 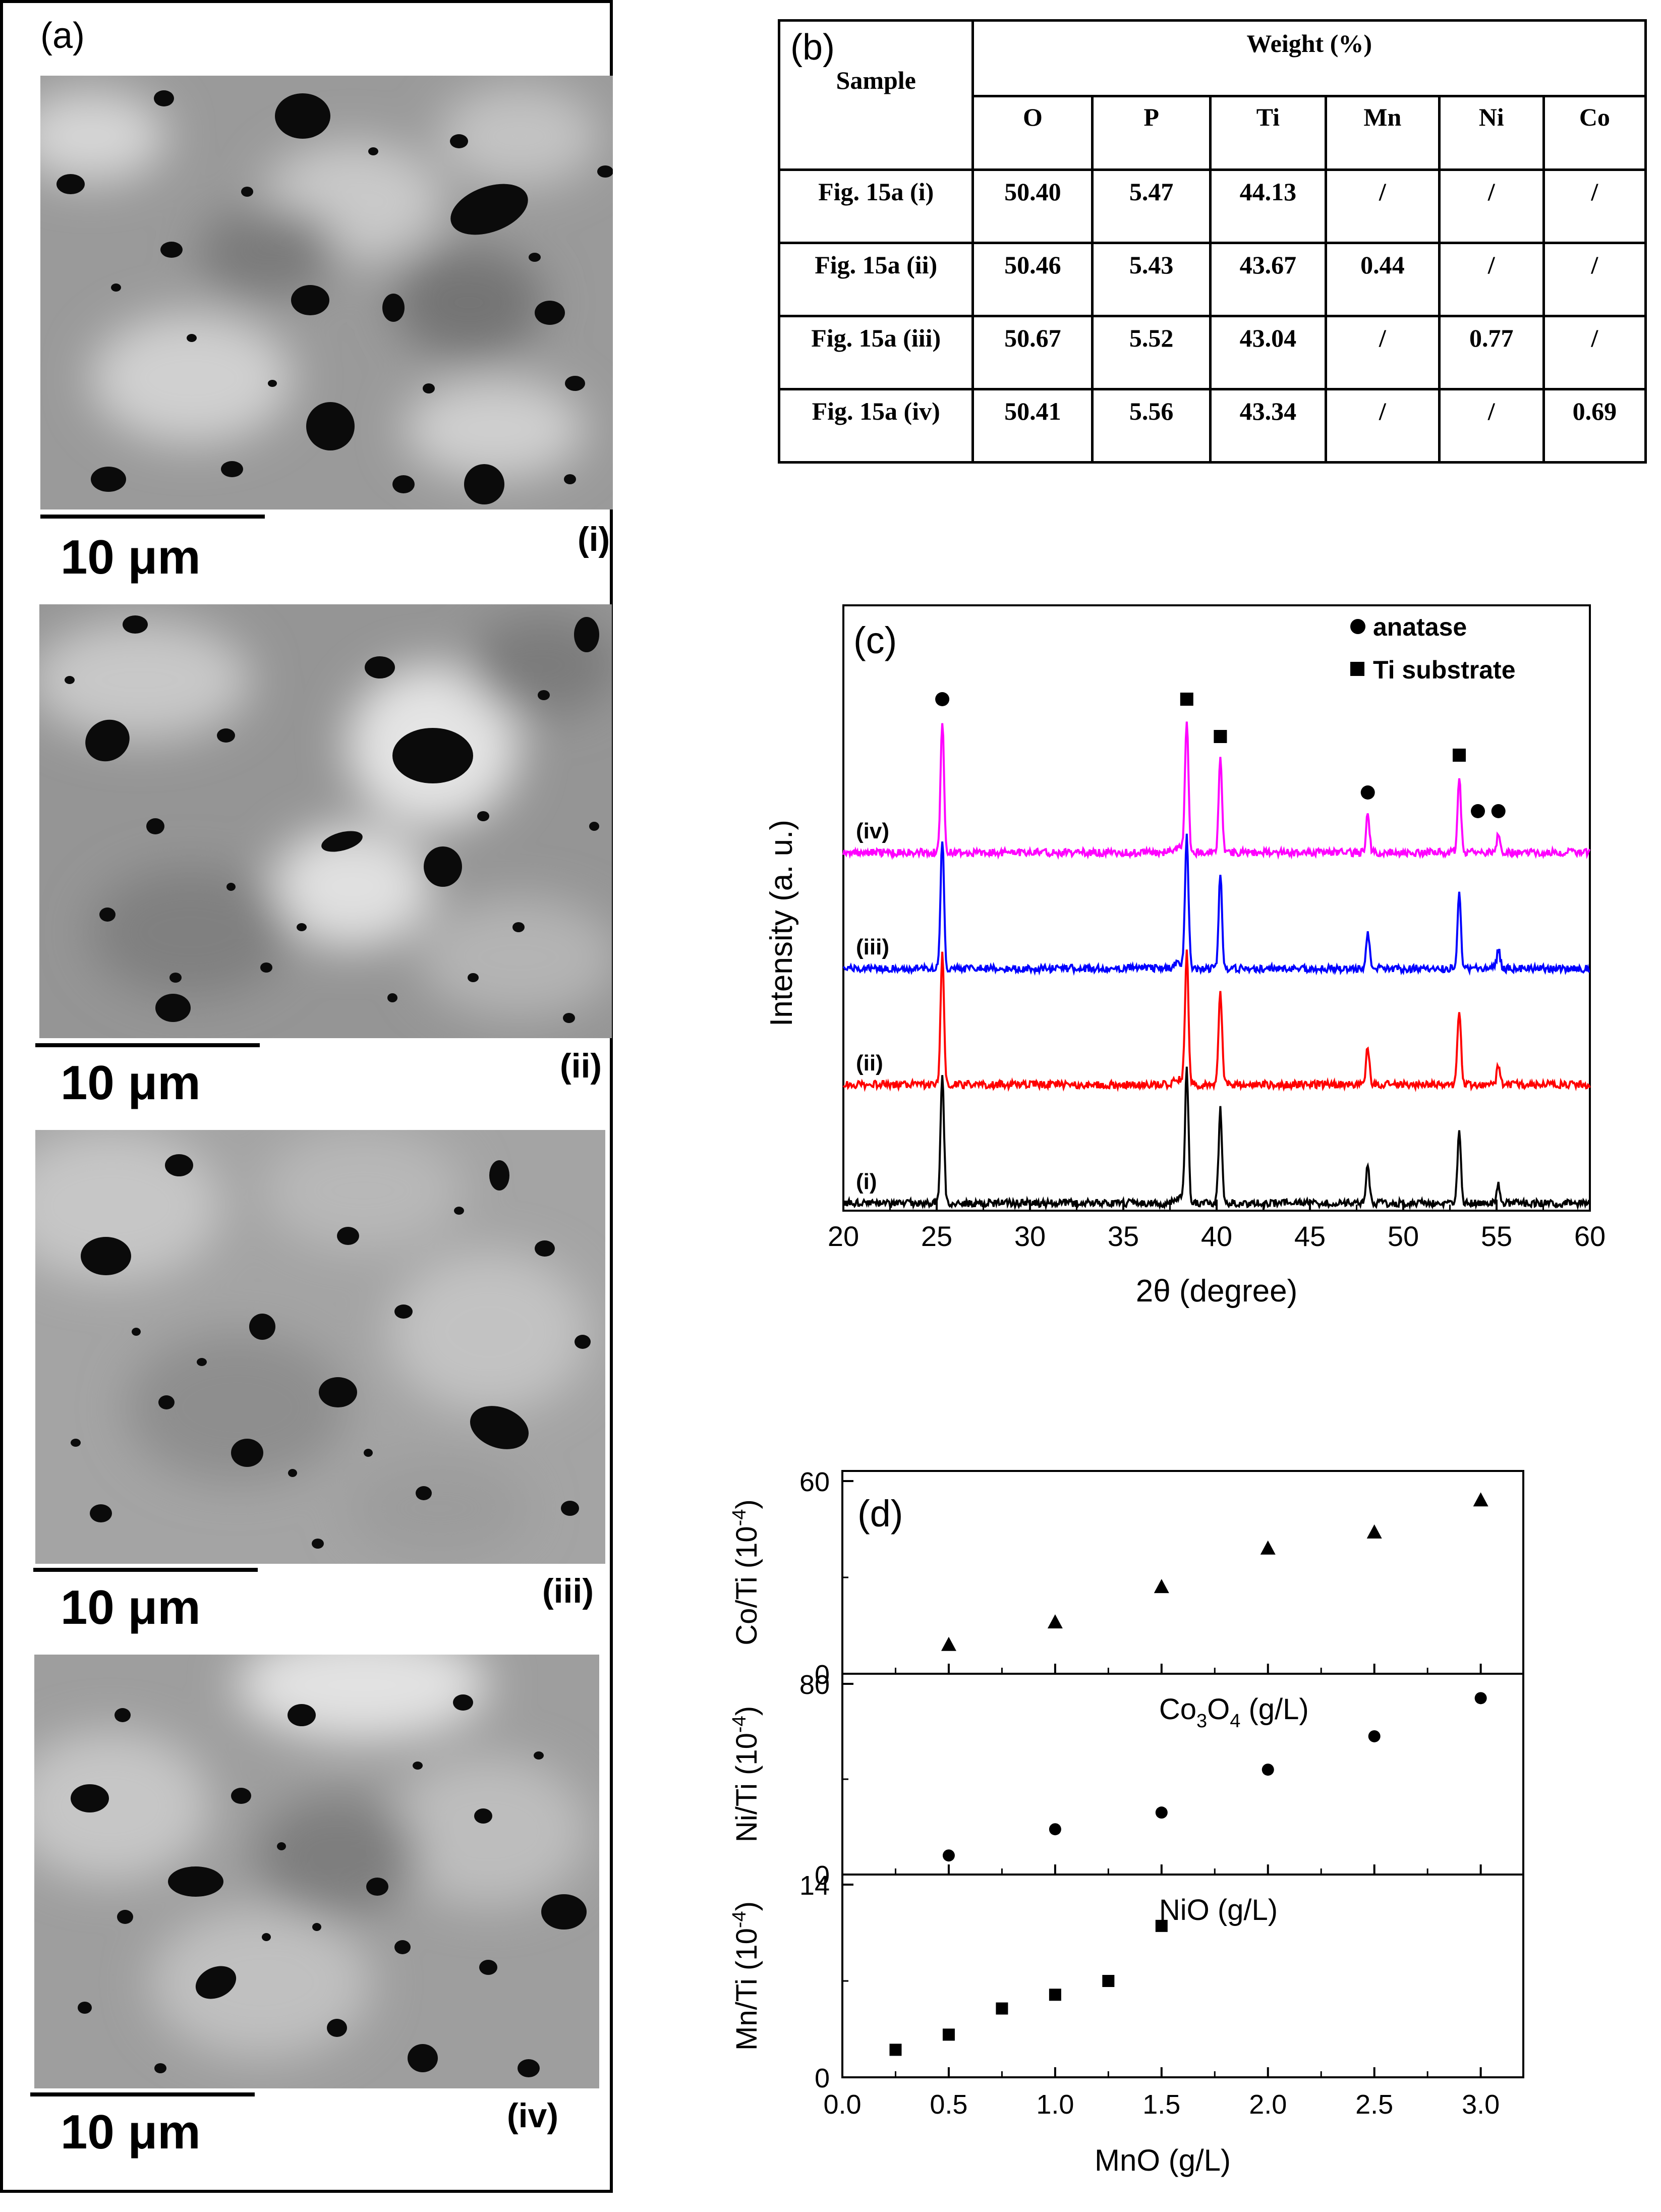 What do you see at coordinates (1382, 279) in the screenshot?
I see `table-cell: 0.44` at bounding box center [1382, 279].